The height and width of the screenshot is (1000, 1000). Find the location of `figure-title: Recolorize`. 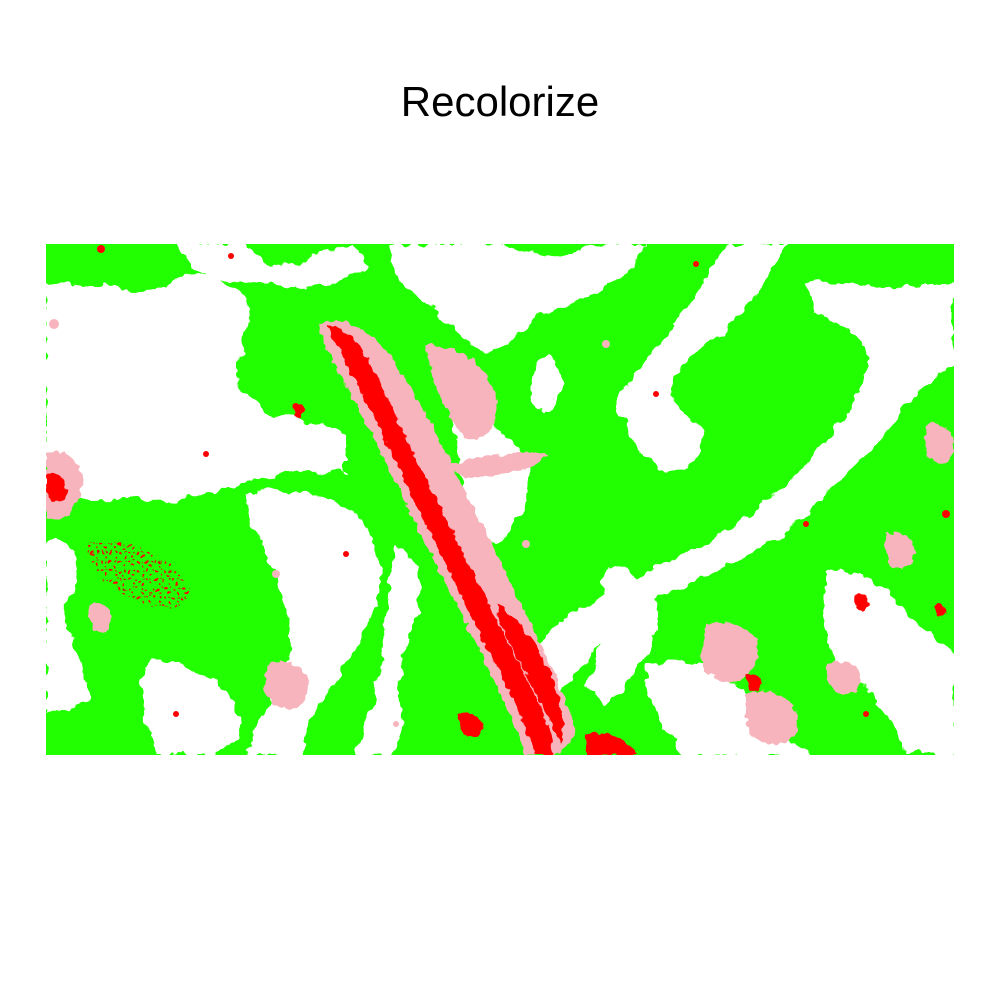

figure-title: Recolorize is located at coordinates (500, 101).